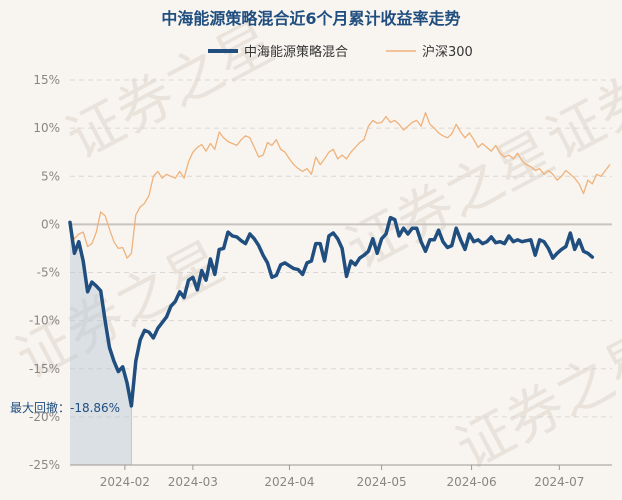 This screenshot has height=500, width=622. What do you see at coordinates (50, 176) in the screenshot?
I see `y-tick-label: 5%` at bounding box center [50, 176].